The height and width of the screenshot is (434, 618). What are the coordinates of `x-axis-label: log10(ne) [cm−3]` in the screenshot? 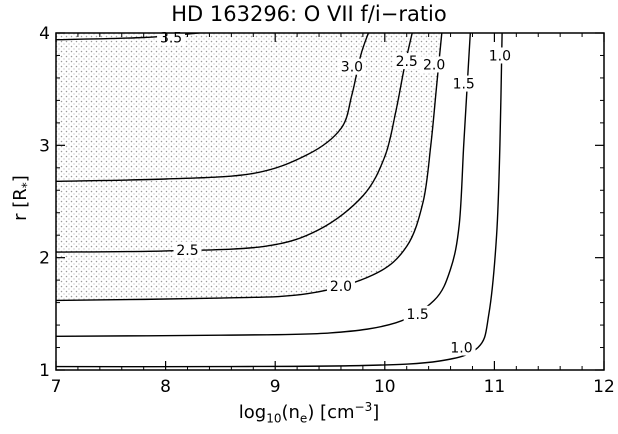 It's located at (309, 413).